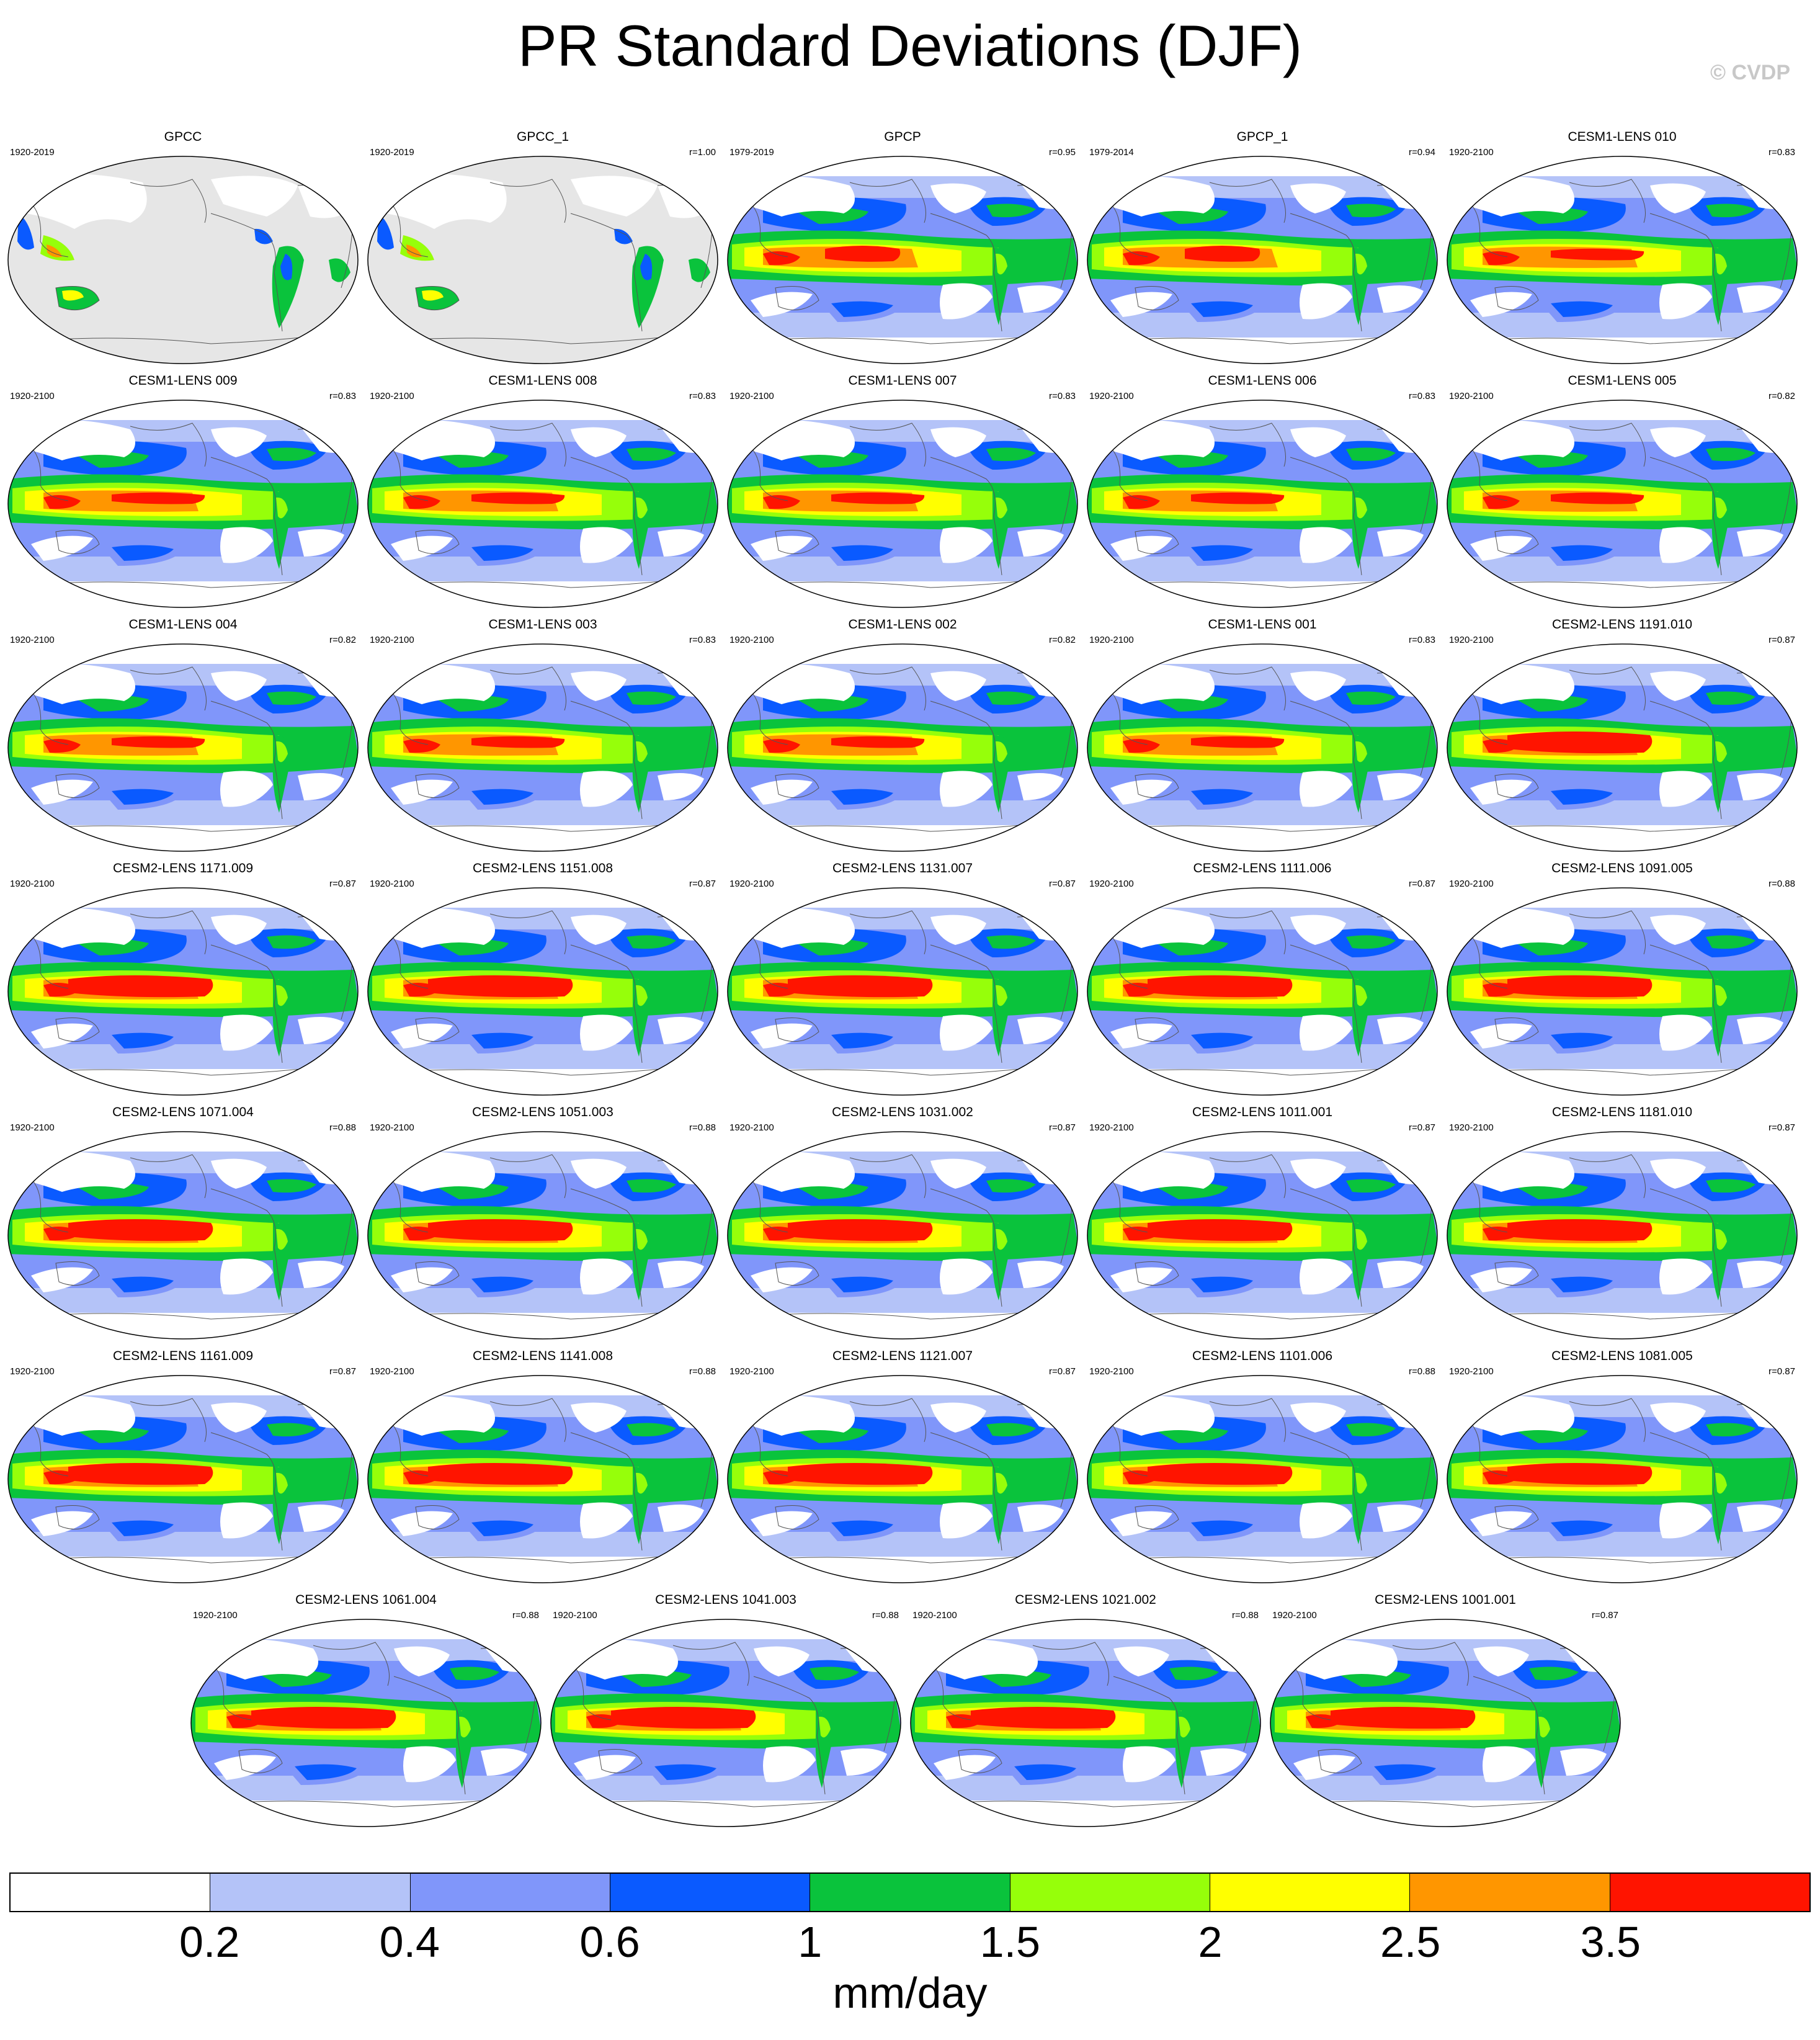 Image resolution: width=1820 pixels, height=2040 pixels. What do you see at coordinates (1062, 153) in the screenshot?
I see `panel-correlation: r=0.95` at bounding box center [1062, 153].